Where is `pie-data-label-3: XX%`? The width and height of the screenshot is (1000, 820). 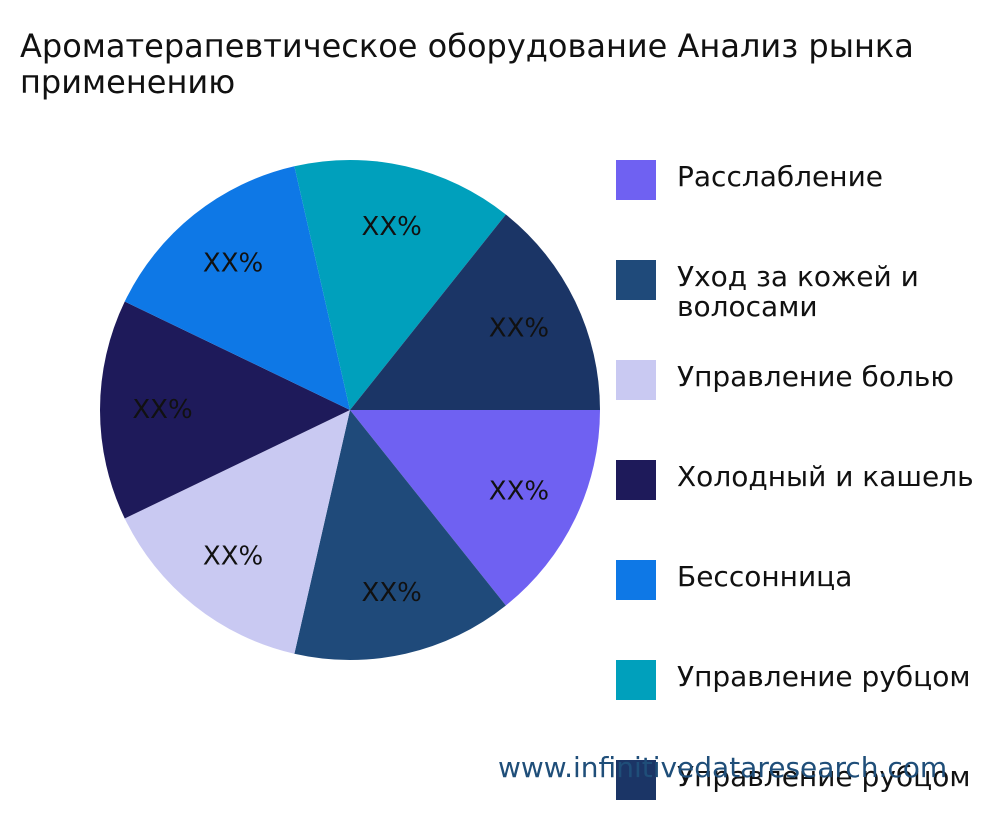
pie-data-label-3: XX% is located at coordinates (233, 557).